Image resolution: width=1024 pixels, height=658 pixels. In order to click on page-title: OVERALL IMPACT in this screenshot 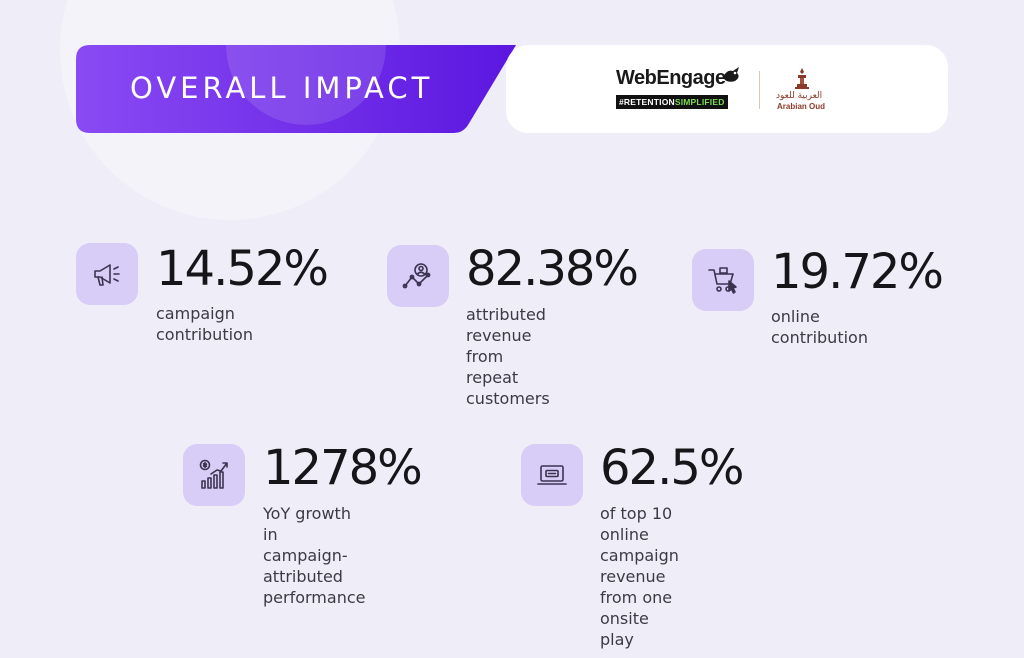, I will do `click(282, 88)`.